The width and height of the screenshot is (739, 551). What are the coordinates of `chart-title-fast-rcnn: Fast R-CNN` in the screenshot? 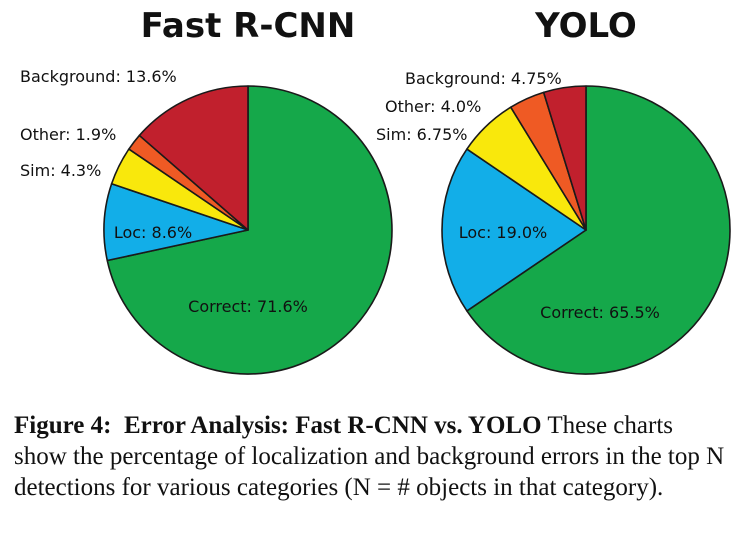 It's located at (248, 26).